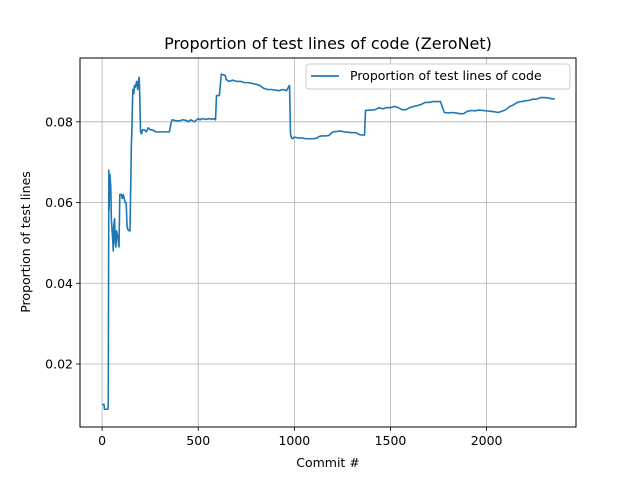  Describe the element at coordinates (59, 364) in the screenshot. I see `y-tick-label: 0.02` at that location.